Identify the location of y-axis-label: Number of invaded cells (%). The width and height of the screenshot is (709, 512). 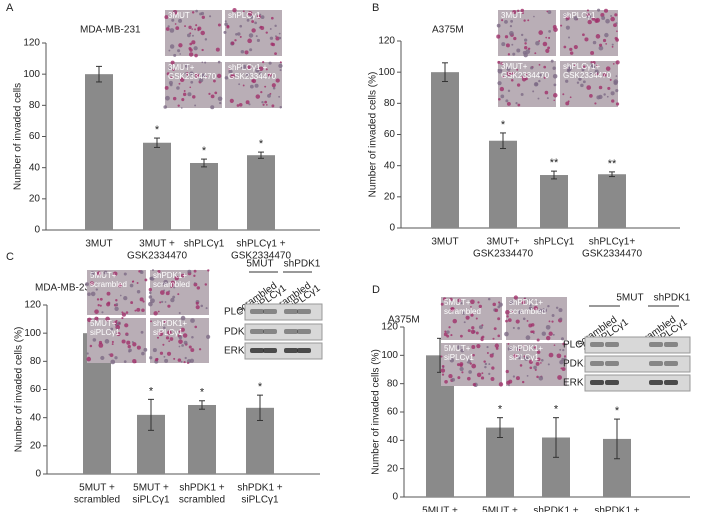
(19, 390).